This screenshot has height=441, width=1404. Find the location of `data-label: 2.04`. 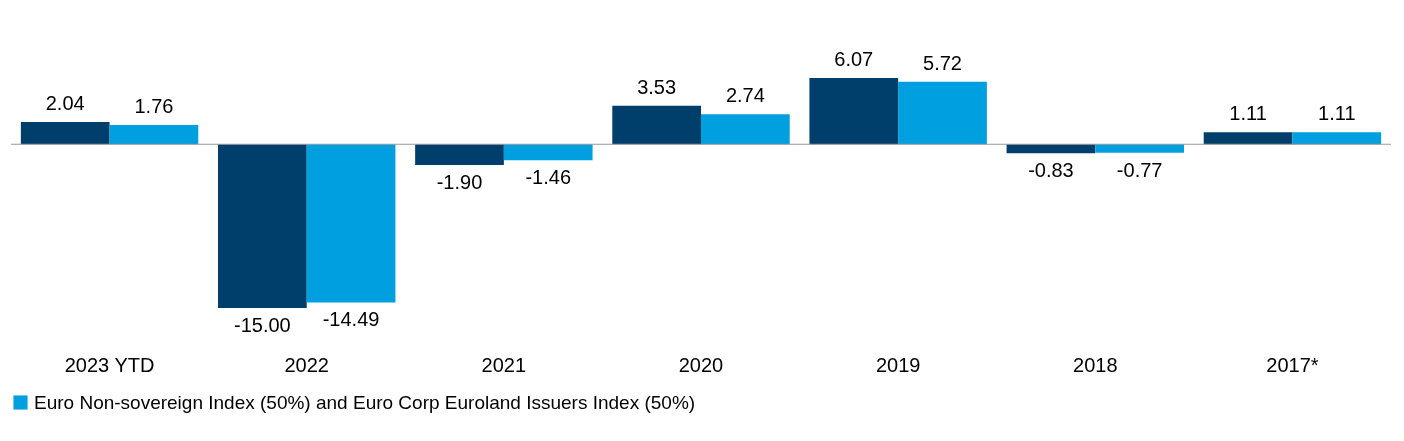

data-label: 2.04 is located at coordinates (65, 102).